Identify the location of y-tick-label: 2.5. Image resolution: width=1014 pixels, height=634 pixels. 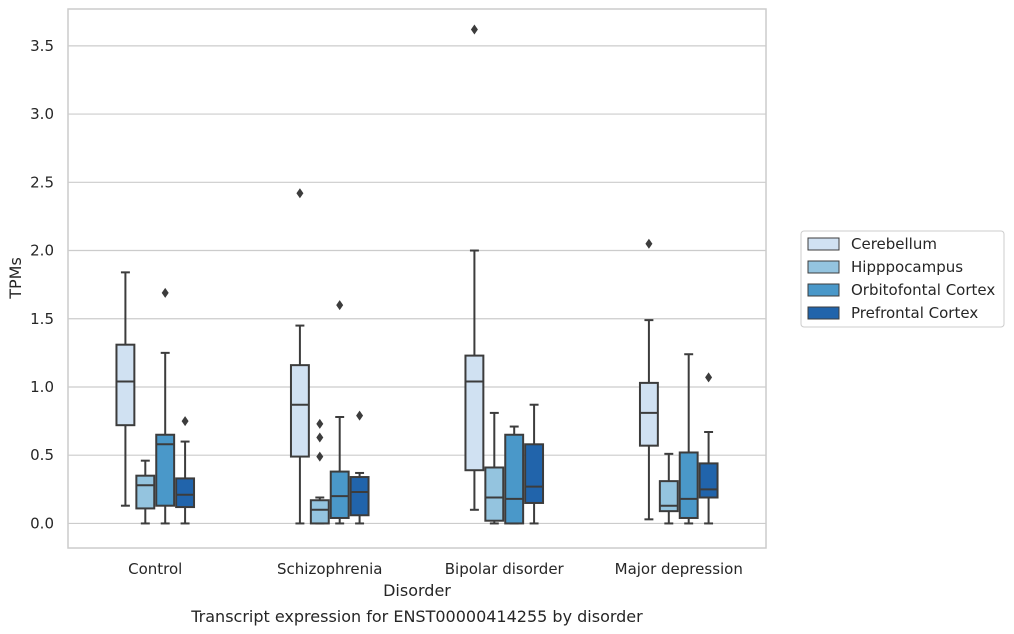
(42, 182).